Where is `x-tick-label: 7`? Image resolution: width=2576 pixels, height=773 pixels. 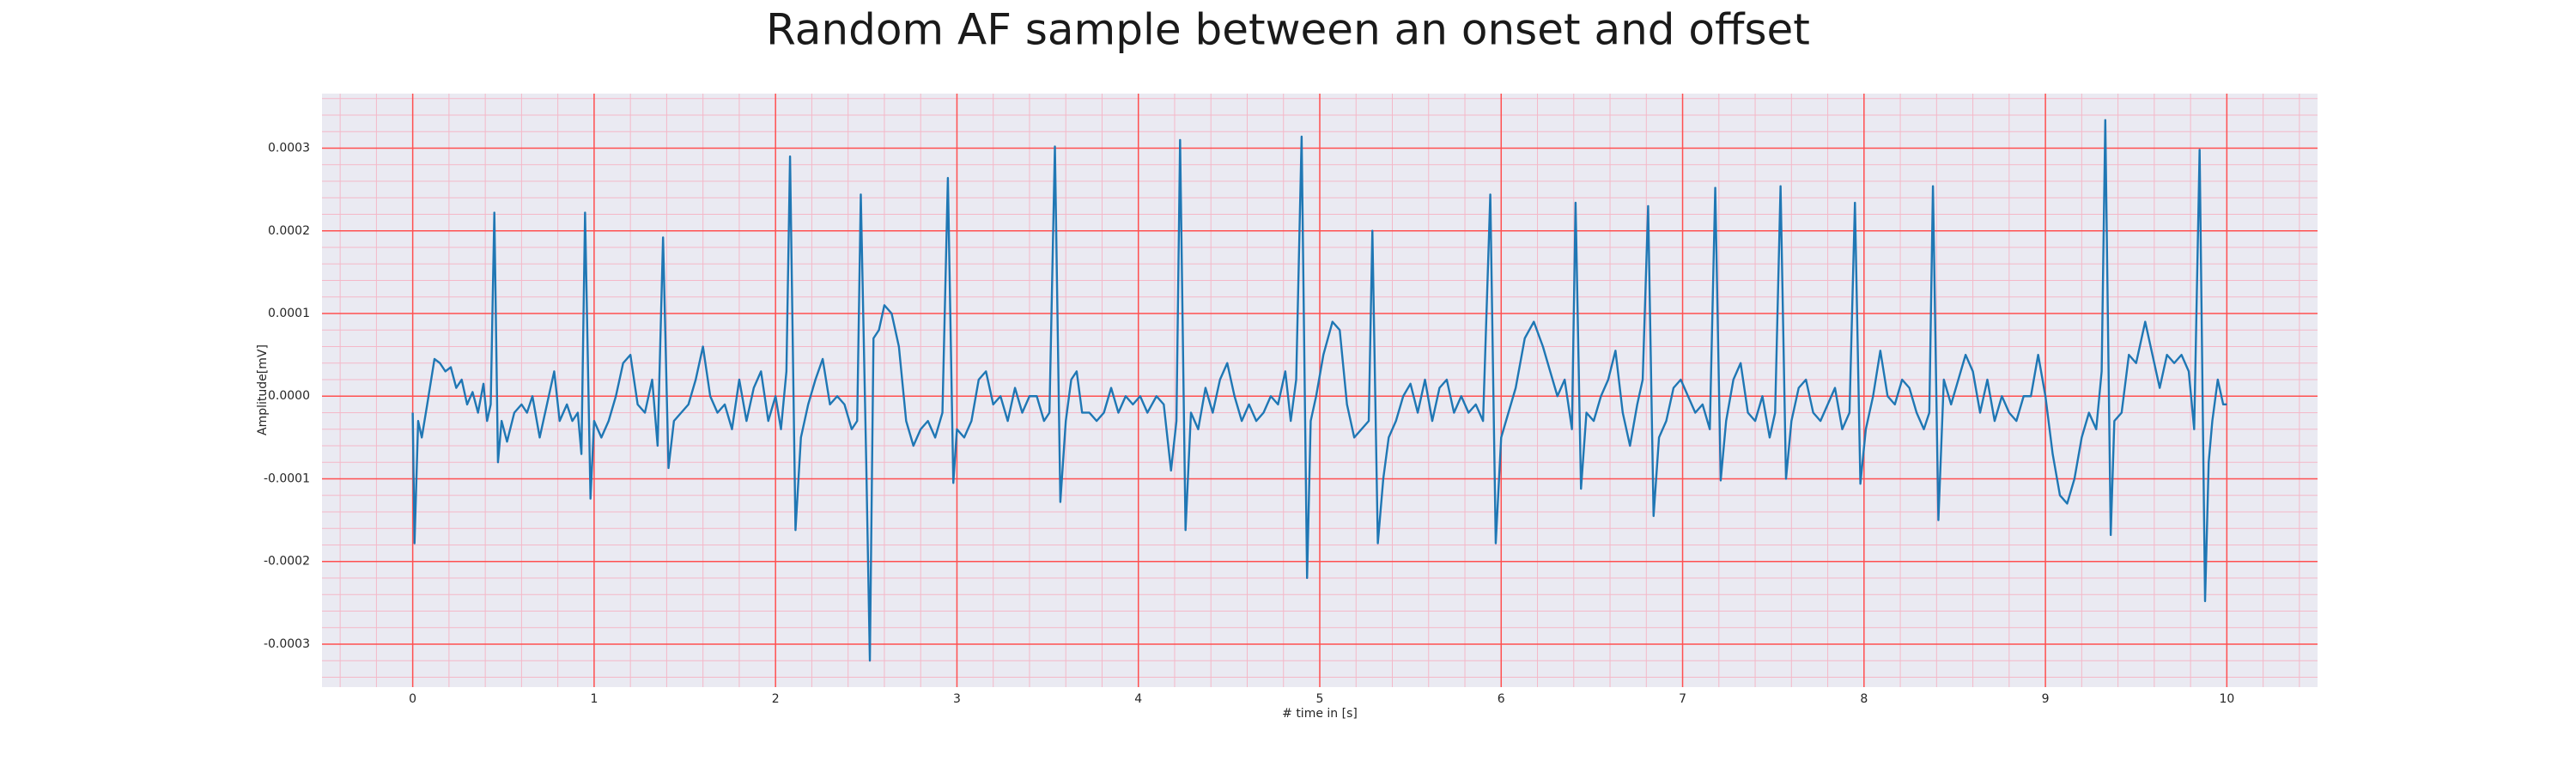
x-tick-label: 7 is located at coordinates (1682, 699).